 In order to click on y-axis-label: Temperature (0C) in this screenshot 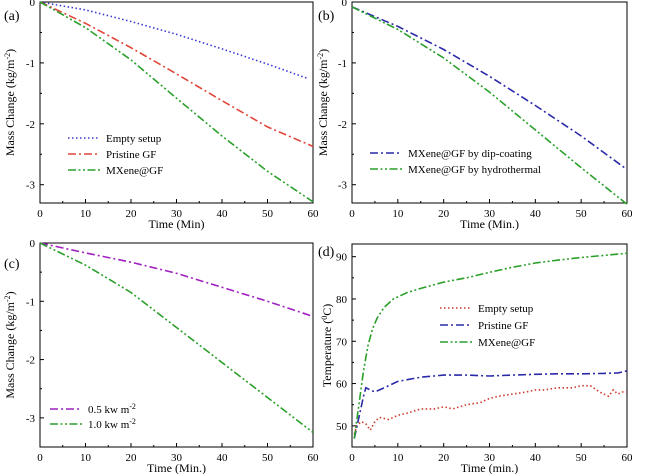, I will do `click(327, 345)`.